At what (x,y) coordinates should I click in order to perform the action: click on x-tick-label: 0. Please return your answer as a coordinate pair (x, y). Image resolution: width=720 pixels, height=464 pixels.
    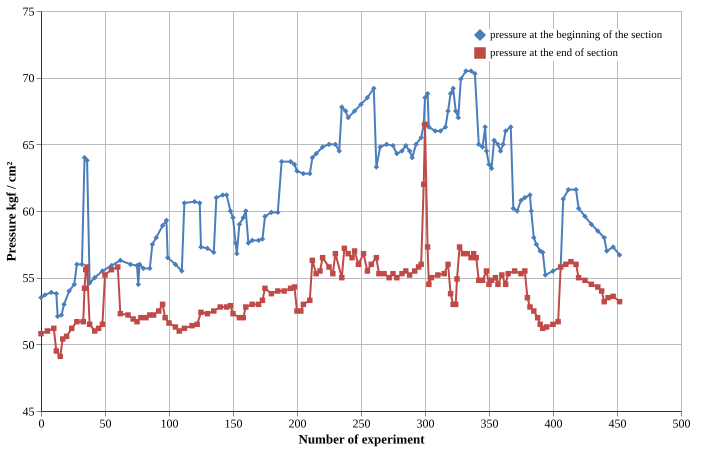
    Looking at the image, I should click on (41, 423).